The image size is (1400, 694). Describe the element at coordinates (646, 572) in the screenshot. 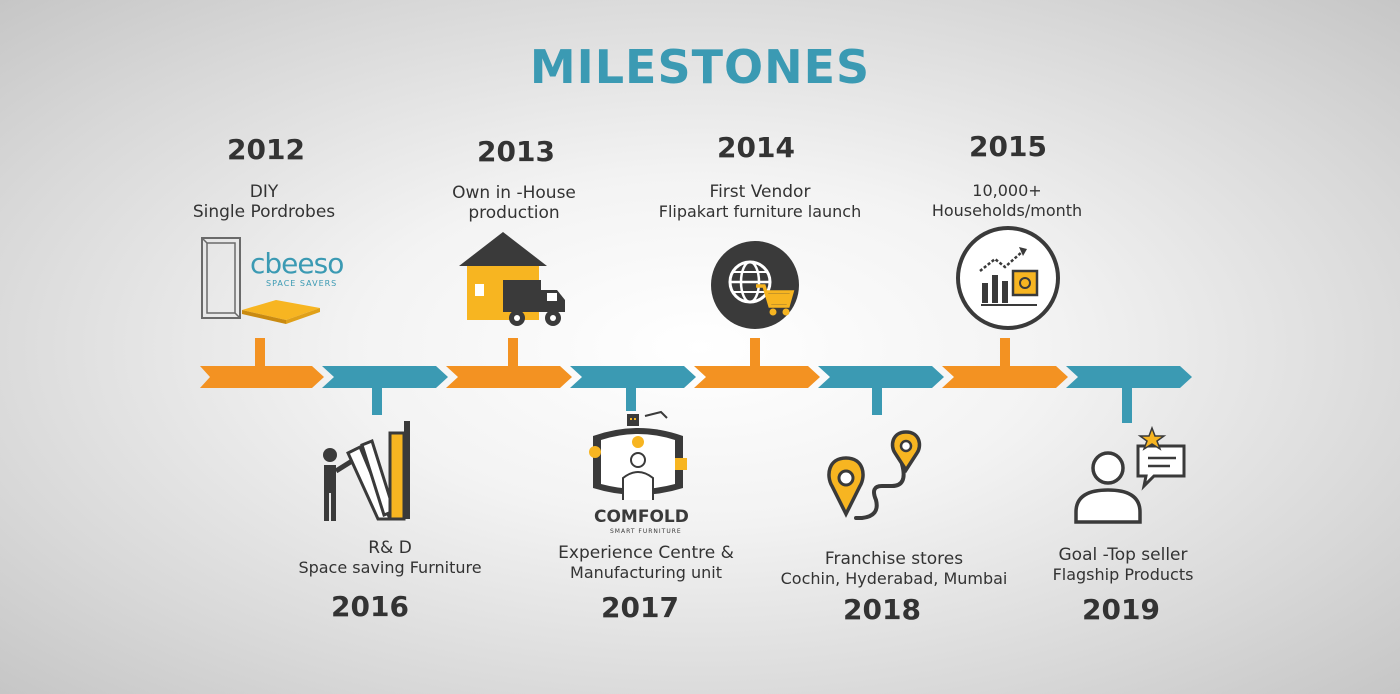

I see `milestone-2017-line2: Manufacturing unit` at that location.